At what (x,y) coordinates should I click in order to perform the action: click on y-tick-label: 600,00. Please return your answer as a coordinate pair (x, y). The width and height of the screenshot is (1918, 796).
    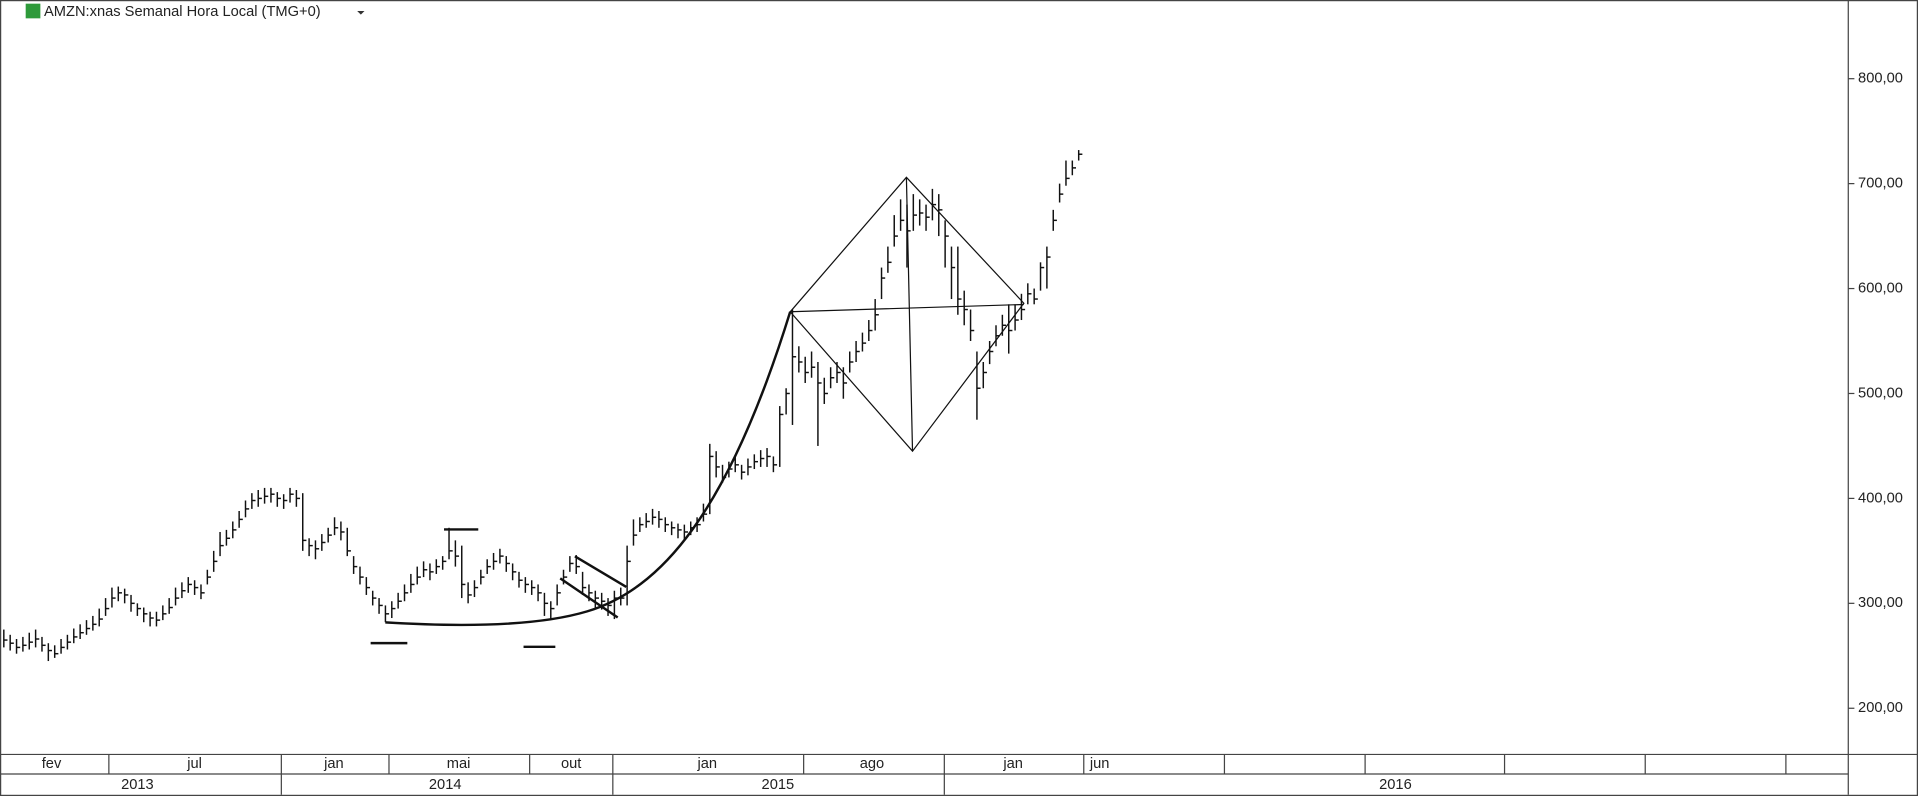
    Looking at the image, I should click on (1880, 288).